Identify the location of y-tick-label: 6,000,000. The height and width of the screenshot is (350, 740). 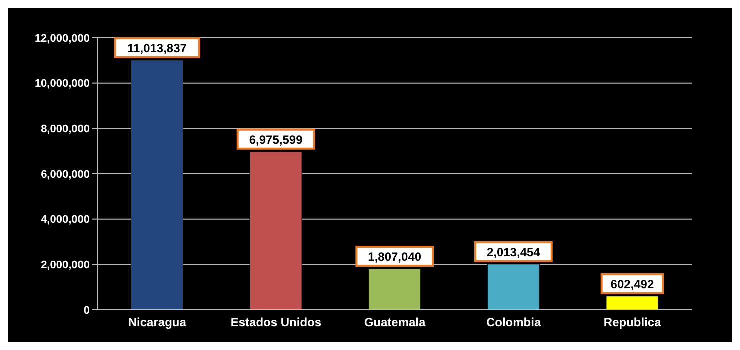
(65, 174).